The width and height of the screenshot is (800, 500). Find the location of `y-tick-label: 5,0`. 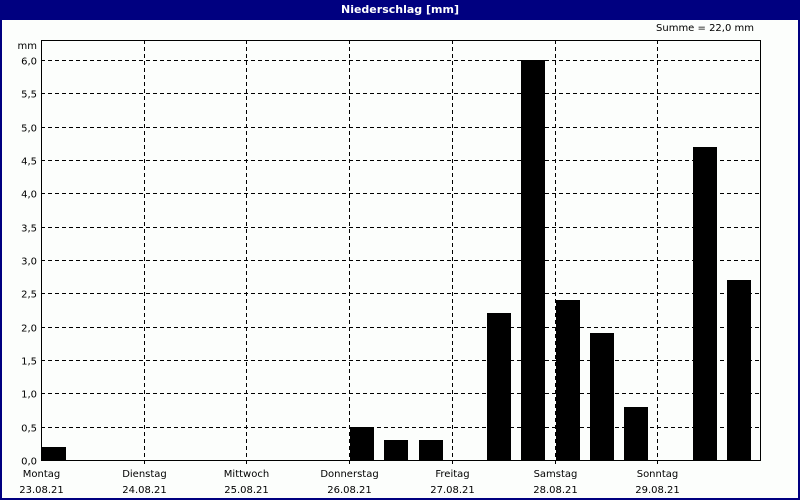

y-tick-label: 5,0 is located at coordinates (29, 129).